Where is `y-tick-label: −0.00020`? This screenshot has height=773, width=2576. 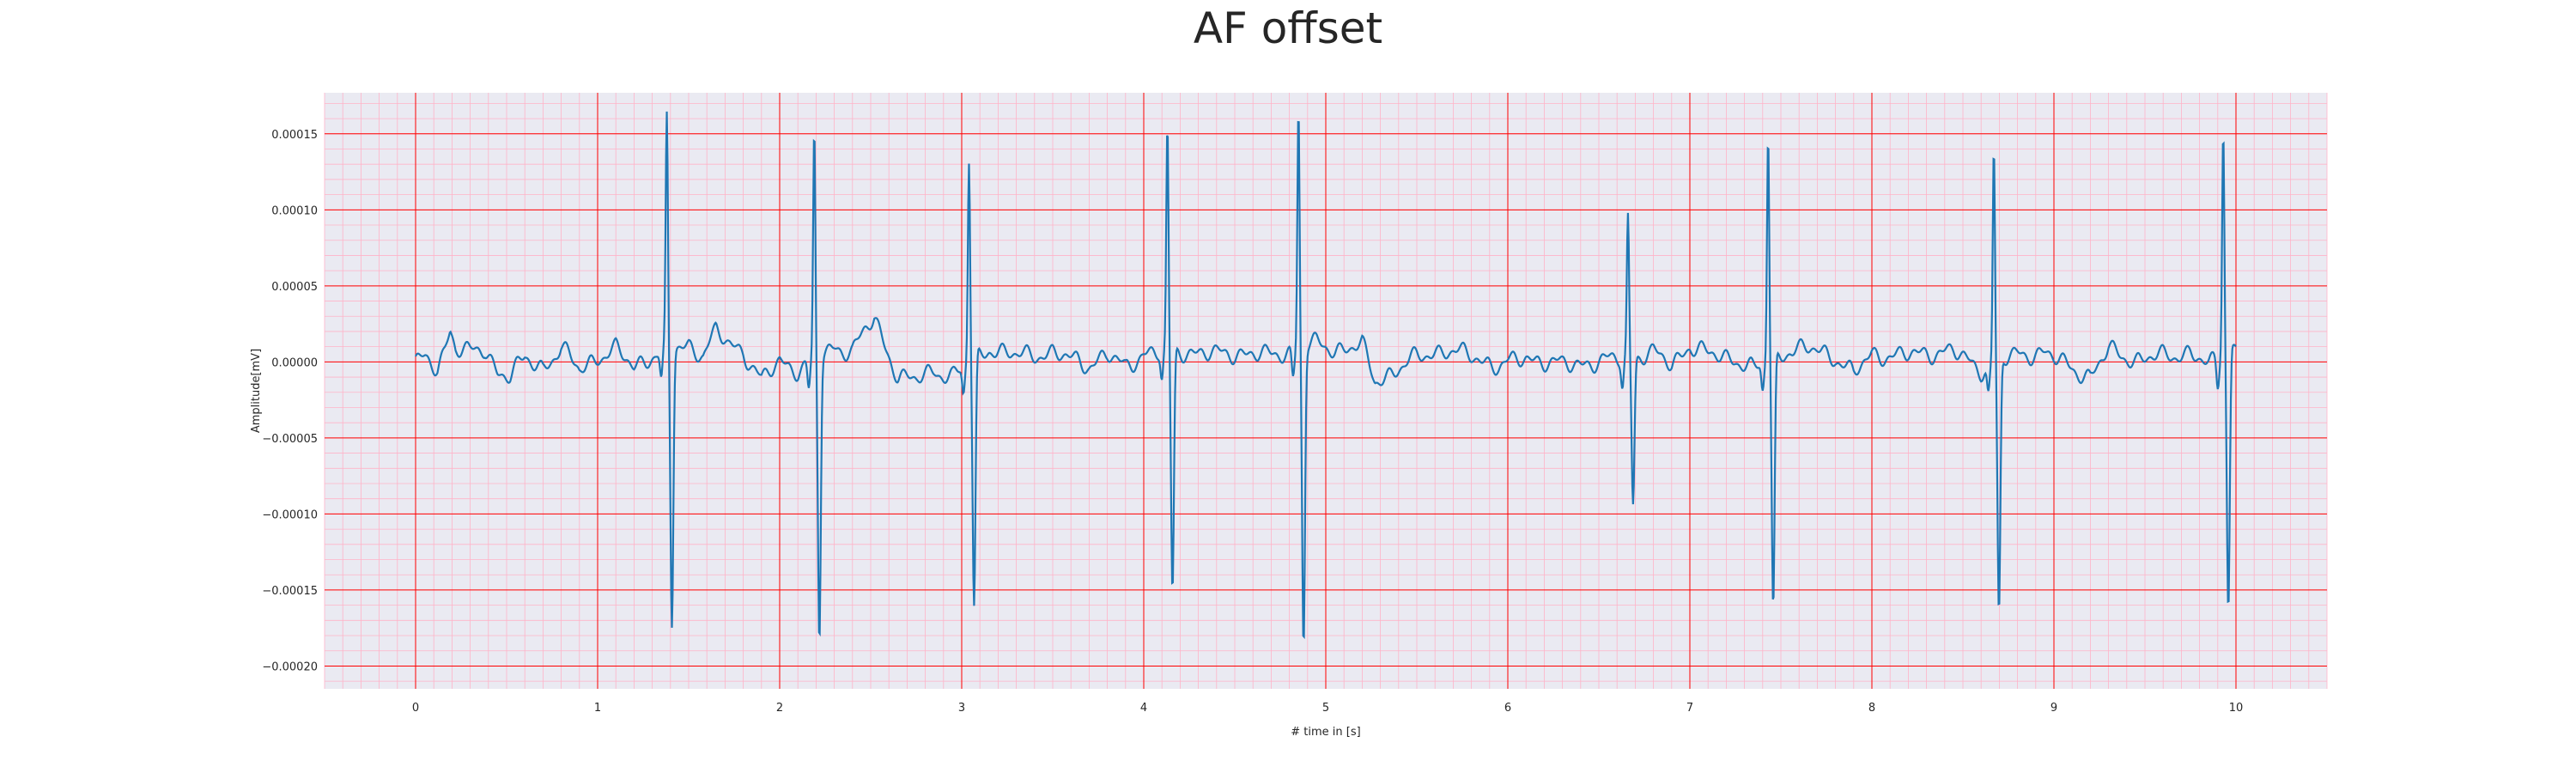 y-tick-label: −0.00020 is located at coordinates (290, 666).